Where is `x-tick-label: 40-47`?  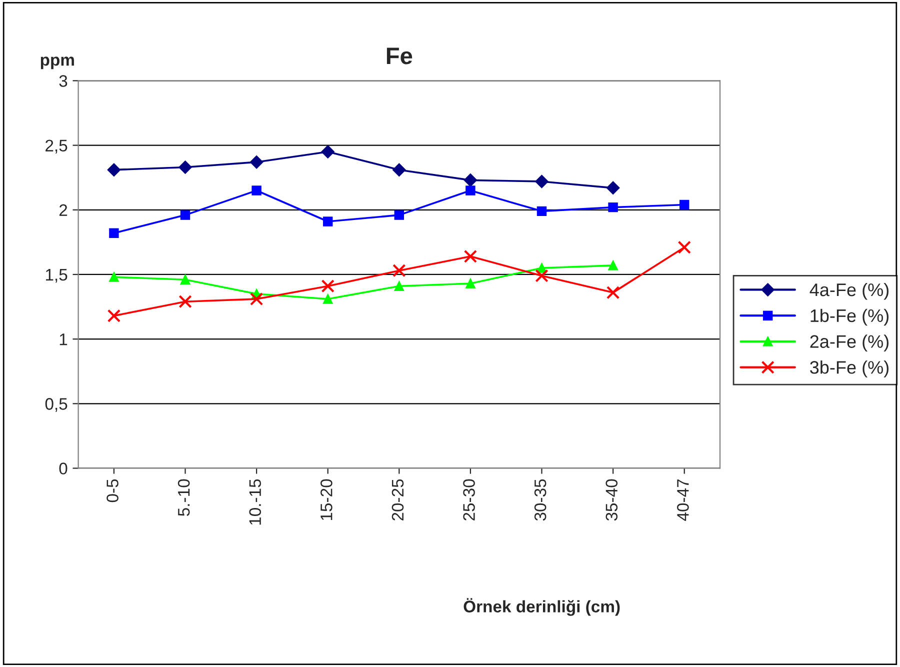
x-tick-label: 40-47 is located at coordinates (683, 500).